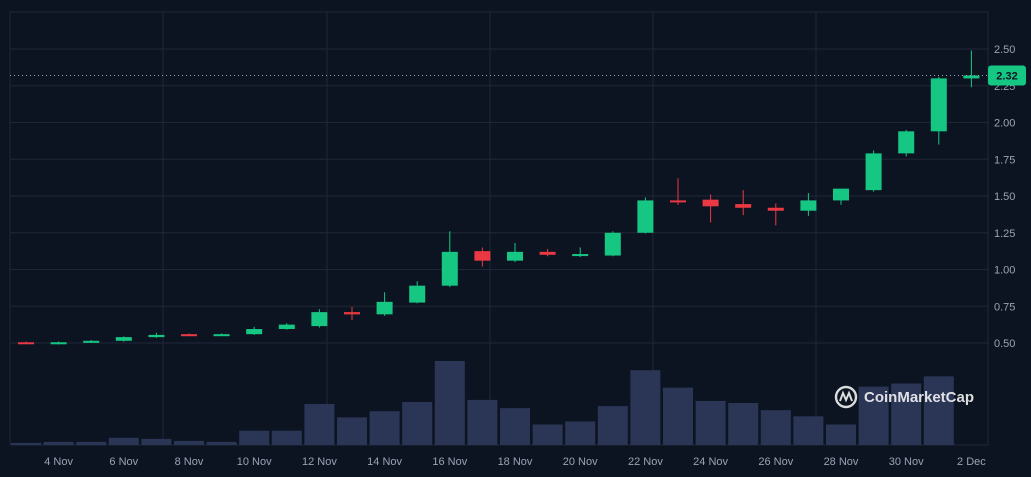 The image size is (1031, 477). What do you see at coordinates (319, 462) in the screenshot?
I see `x-tick-label-4: 12 Nov` at bounding box center [319, 462].